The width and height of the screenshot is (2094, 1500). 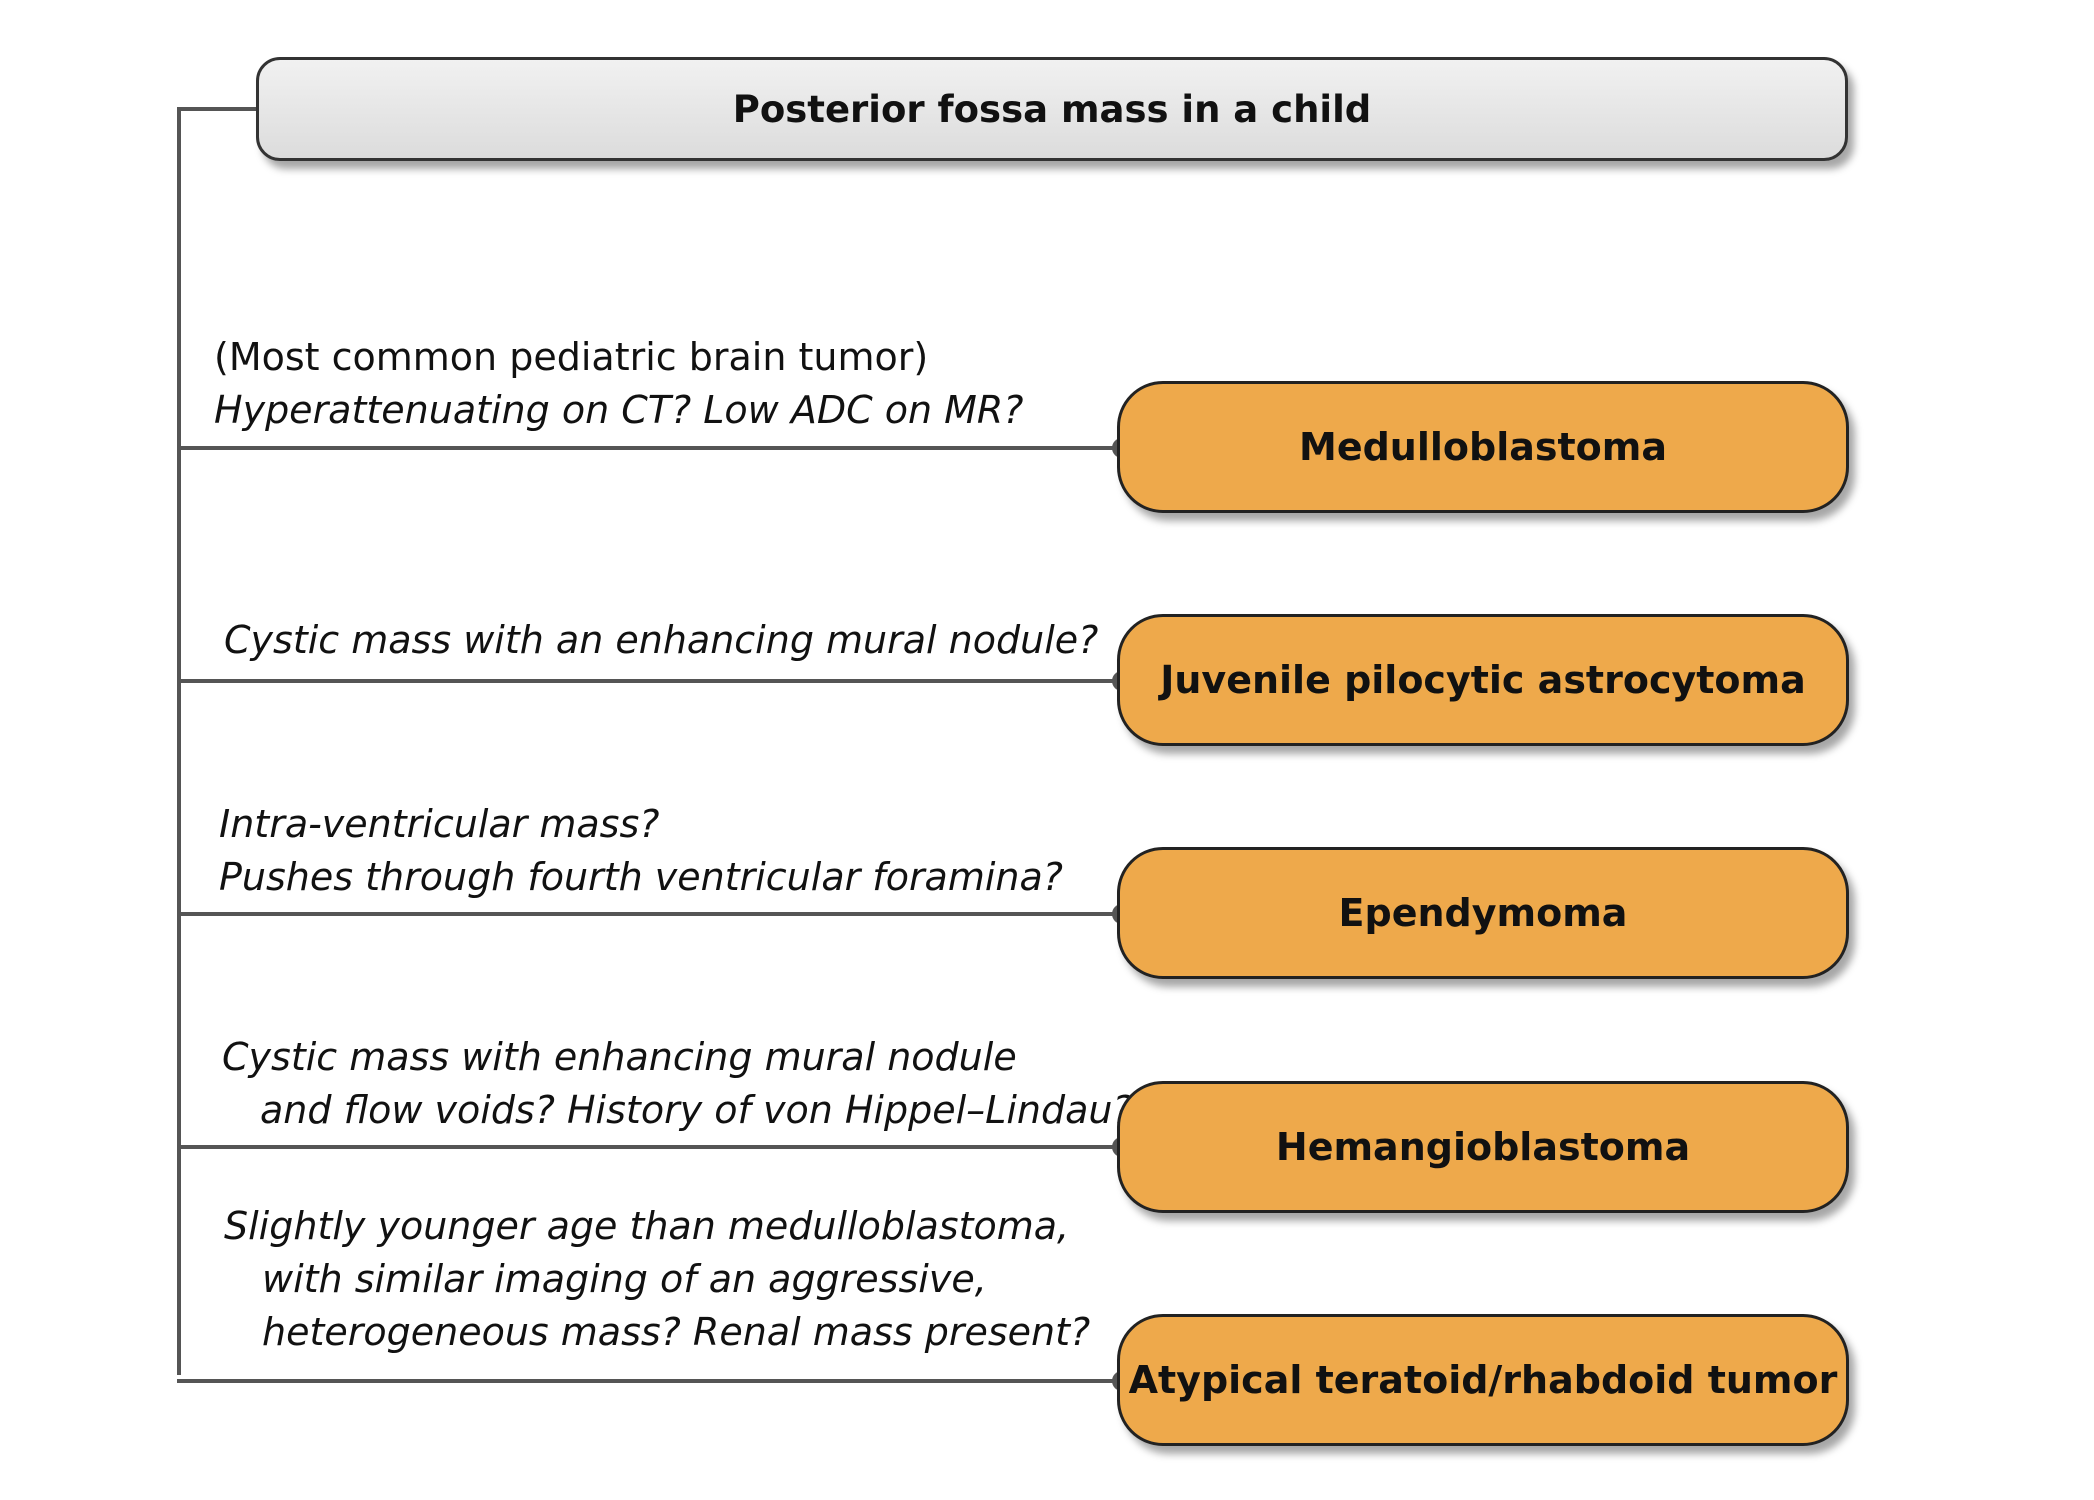 I want to click on question-line: Cystic mass with enhancing mural nodule, so click(x=619, y=1057).